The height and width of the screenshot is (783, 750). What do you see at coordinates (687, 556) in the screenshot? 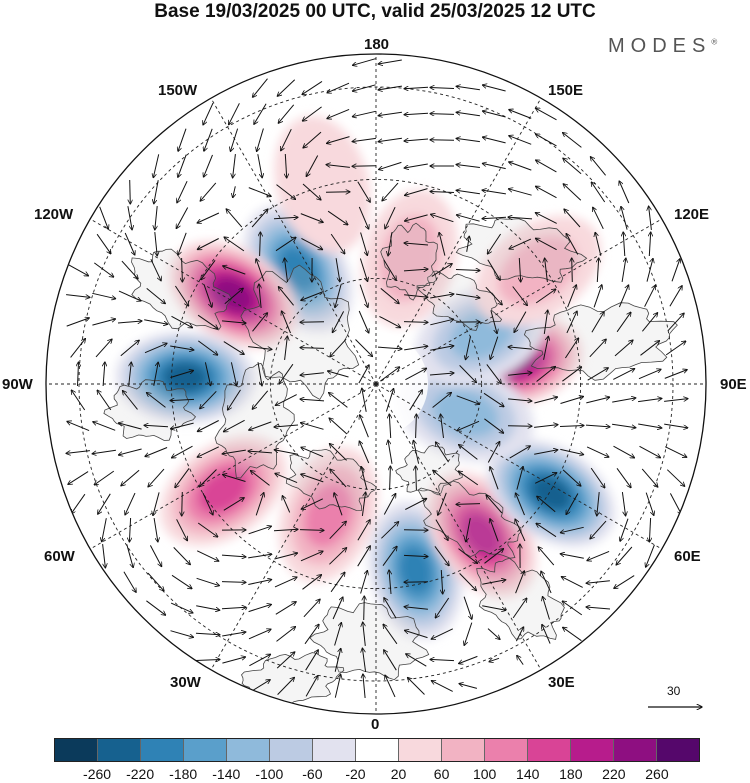
I see `lon-label-60e: 60E` at bounding box center [687, 556].